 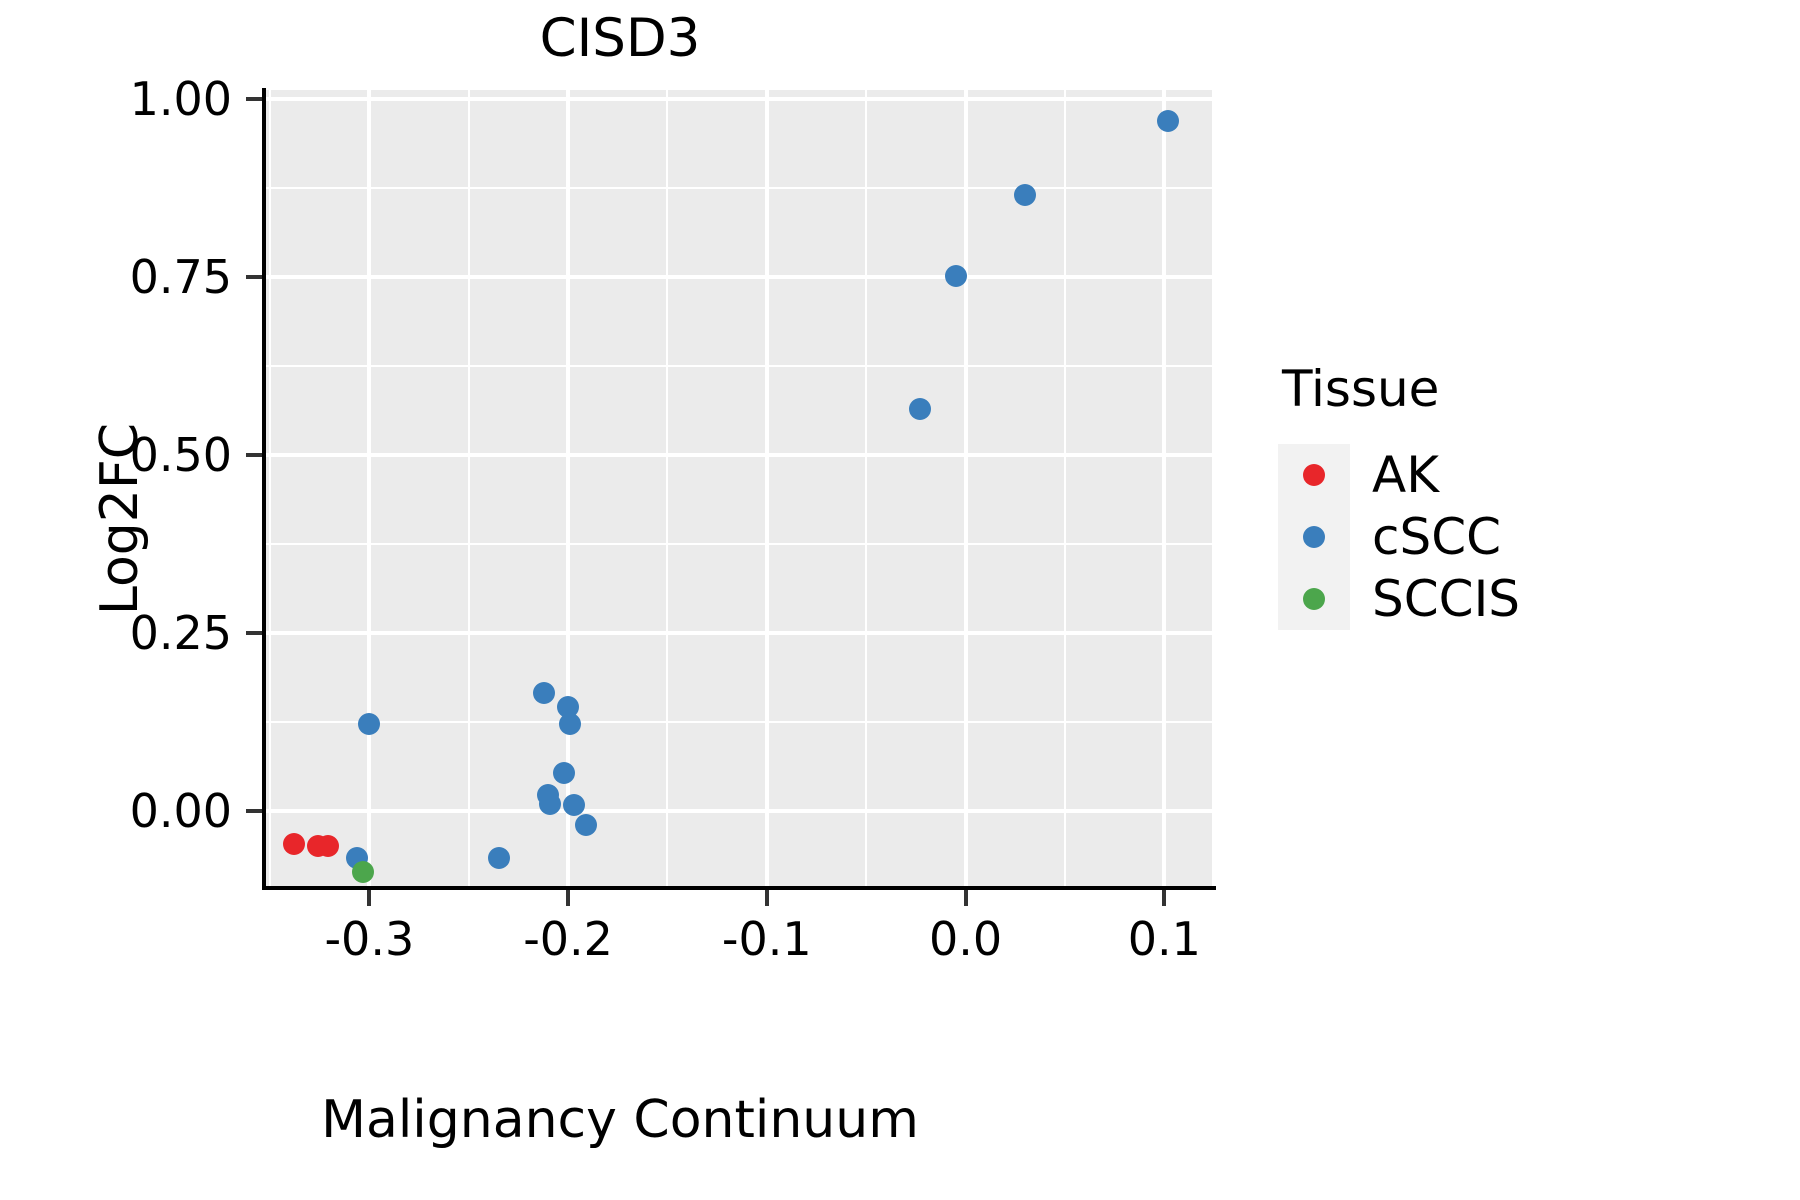 What do you see at coordinates (739, 888) in the screenshot?
I see `x-axis-line` at bounding box center [739, 888].